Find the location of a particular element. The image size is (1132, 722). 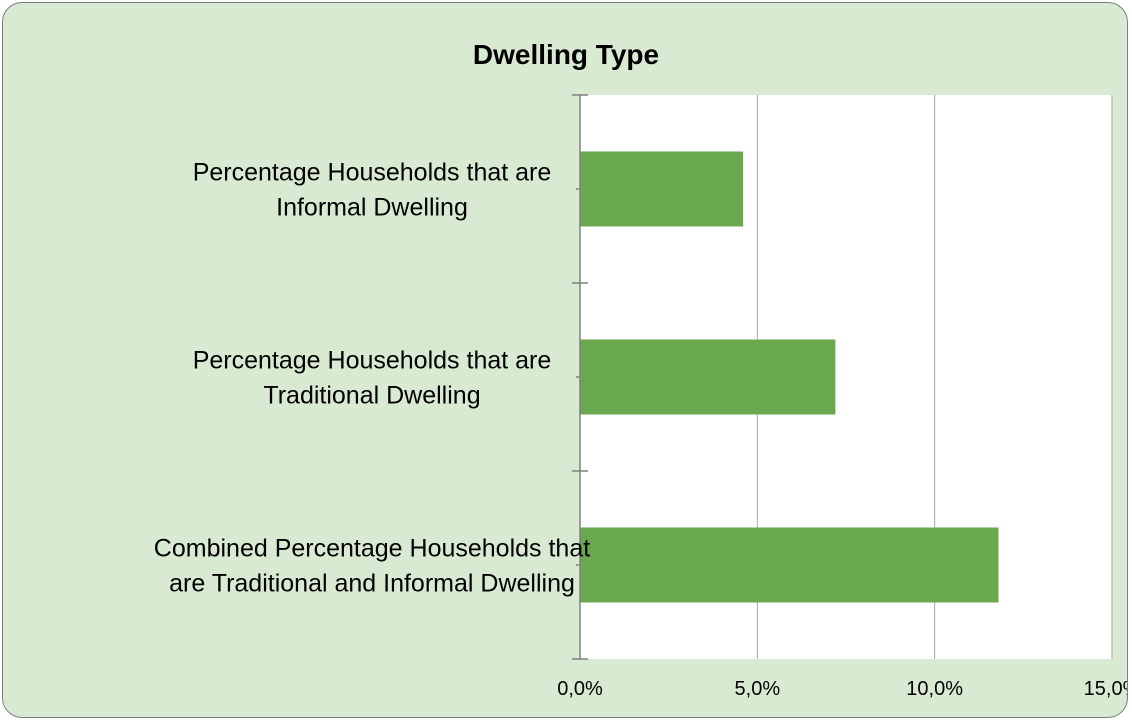

category-label-2-line-0: Combined Percentage Households that is located at coordinates (372, 549).